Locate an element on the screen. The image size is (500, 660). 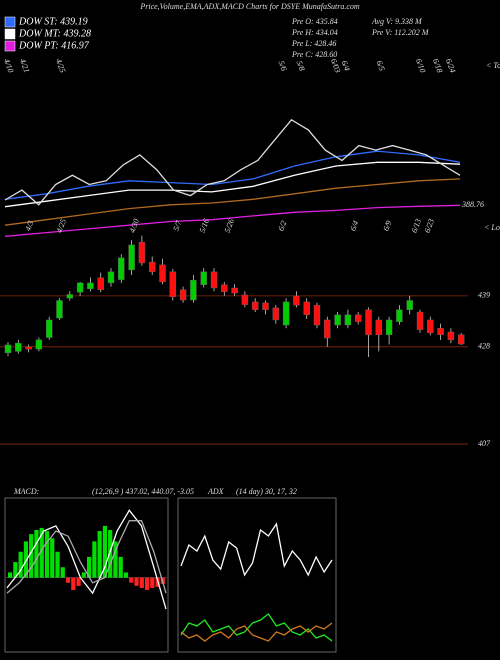
info-text: Pre O: 435.84 is located at coordinates (314, 21).